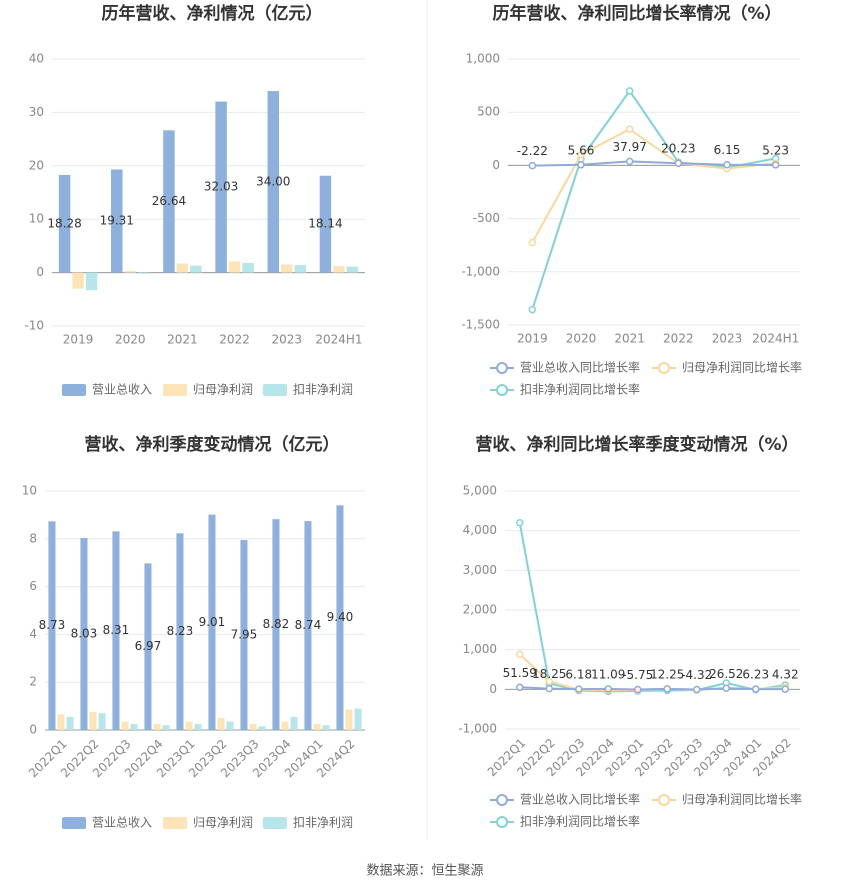 This screenshot has width=850, height=895. What do you see at coordinates (580, 367) in the screenshot?
I see `legend-label: 营业总收入同比增长率` at bounding box center [580, 367].